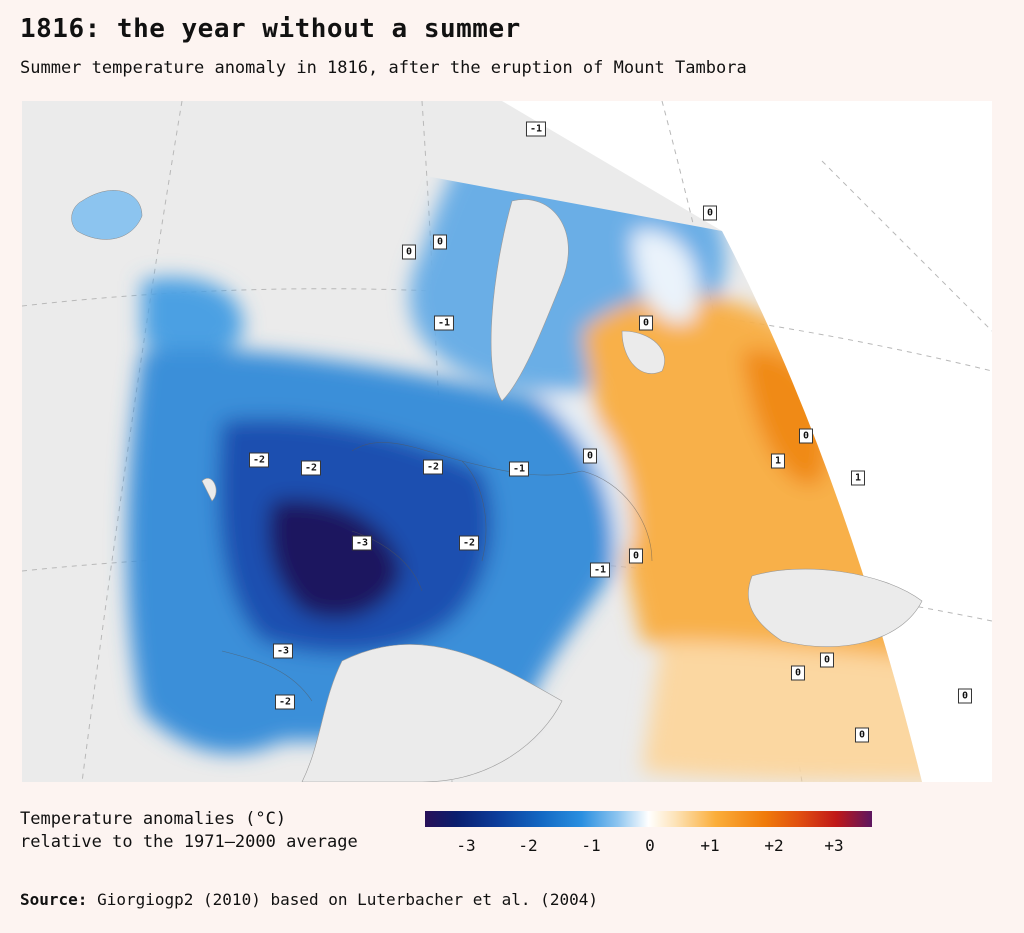 Image resolution: width=1024 pixels, height=933 pixels. Describe the element at coordinates (834, 845) in the screenshot. I see `legend-tick: +3` at that location.